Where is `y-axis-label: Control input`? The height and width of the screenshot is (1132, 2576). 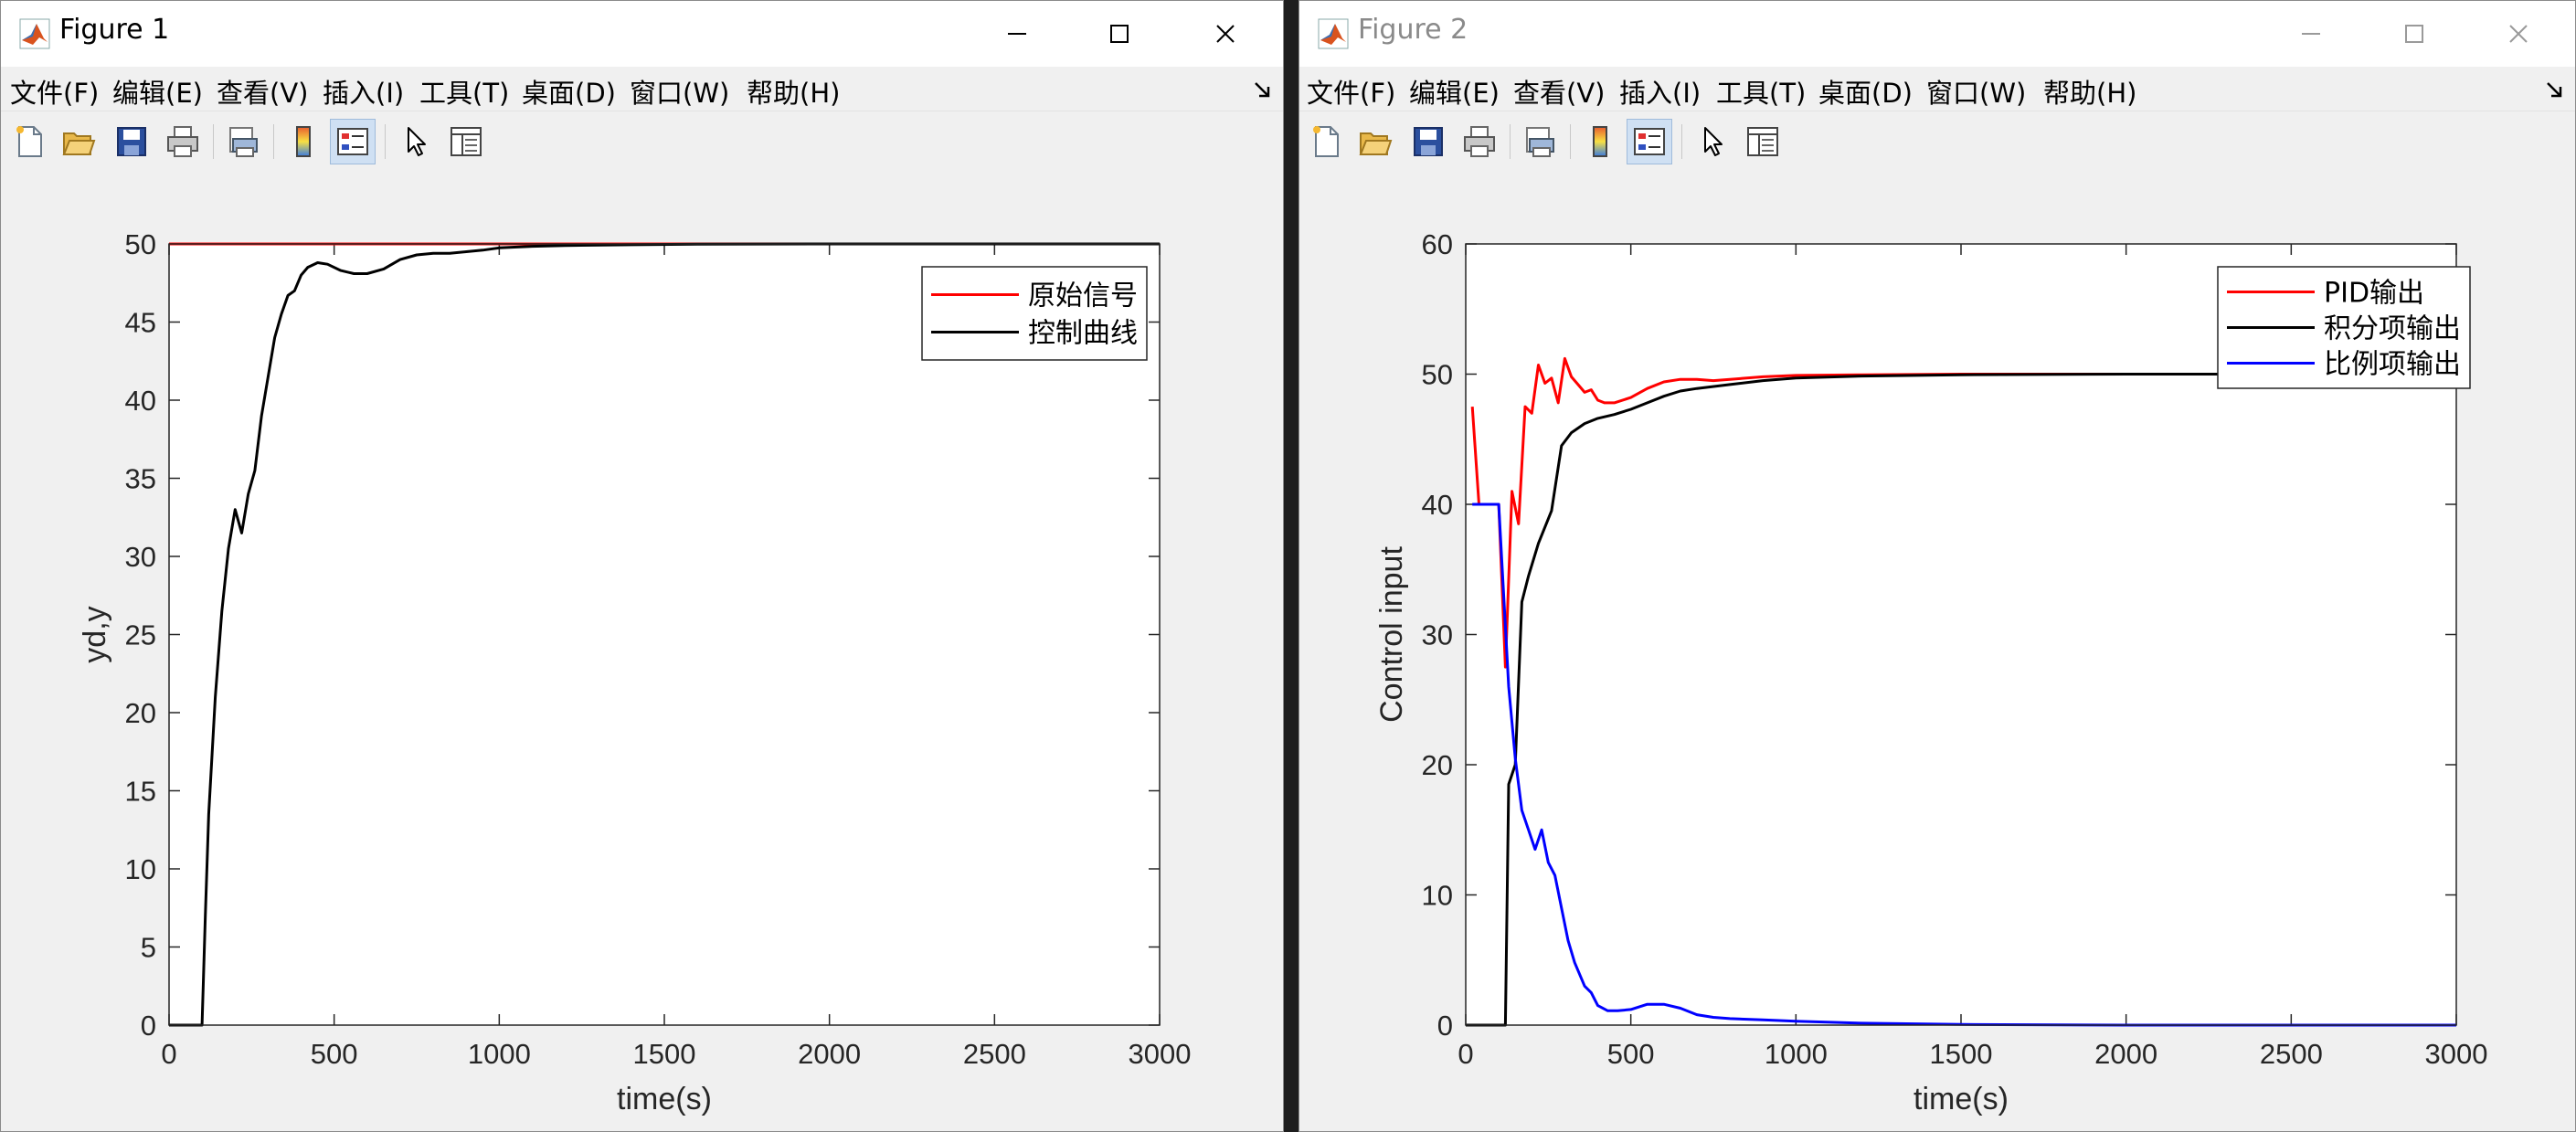 y-axis-label: Control input is located at coordinates (1391, 634).